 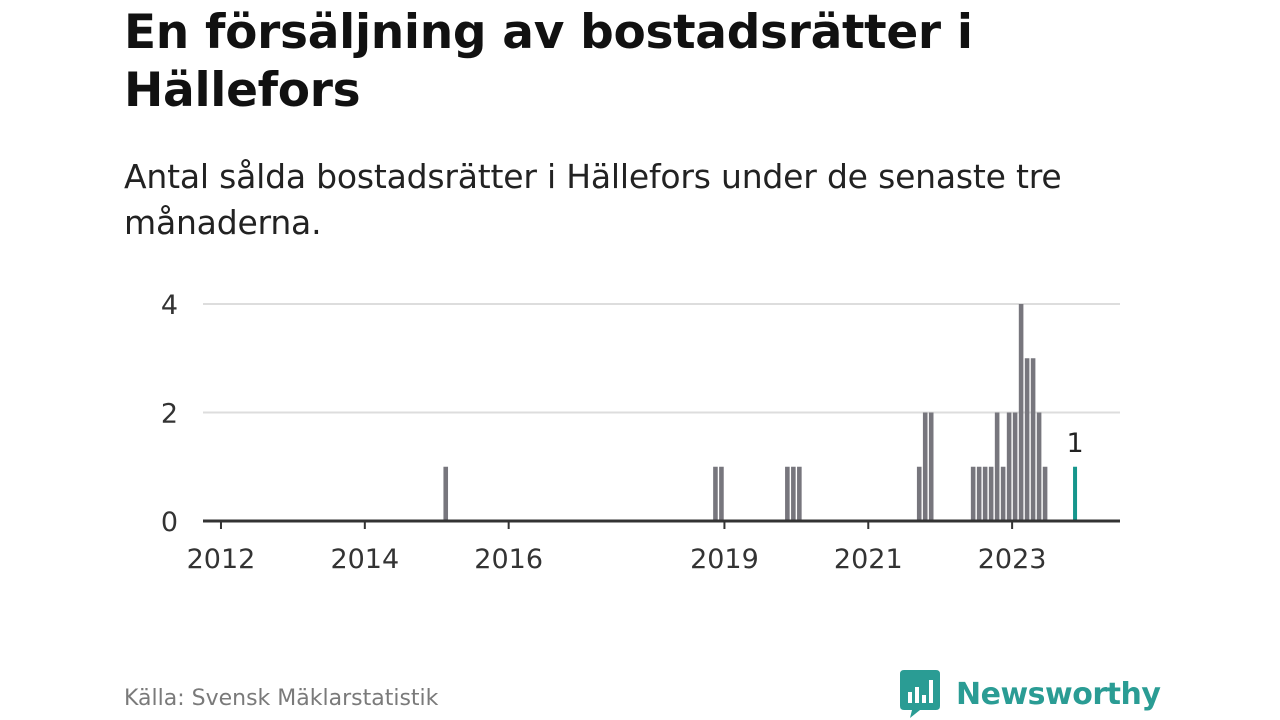 I want to click on bars, so click(x=760, y=412).